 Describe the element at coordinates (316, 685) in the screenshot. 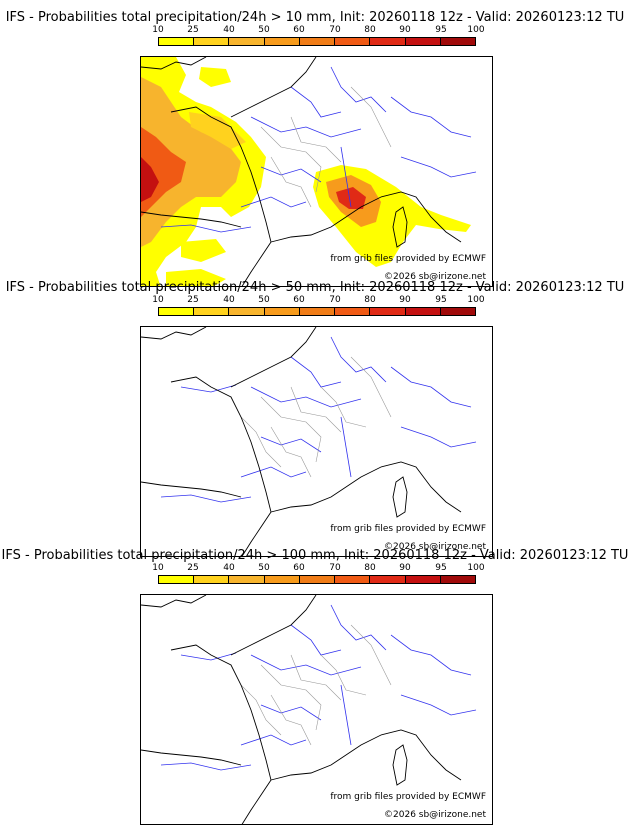

I see `borders` at that location.